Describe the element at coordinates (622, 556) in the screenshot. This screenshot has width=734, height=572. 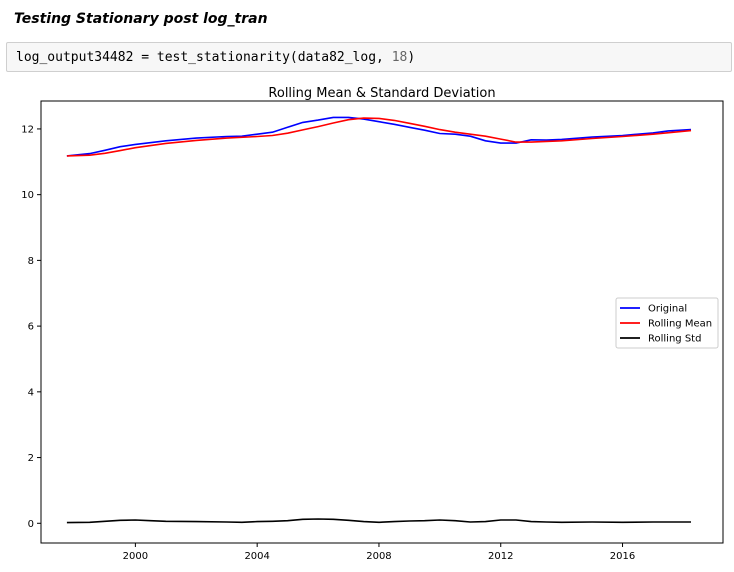
I see `x-tick-label: 2016` at that location.